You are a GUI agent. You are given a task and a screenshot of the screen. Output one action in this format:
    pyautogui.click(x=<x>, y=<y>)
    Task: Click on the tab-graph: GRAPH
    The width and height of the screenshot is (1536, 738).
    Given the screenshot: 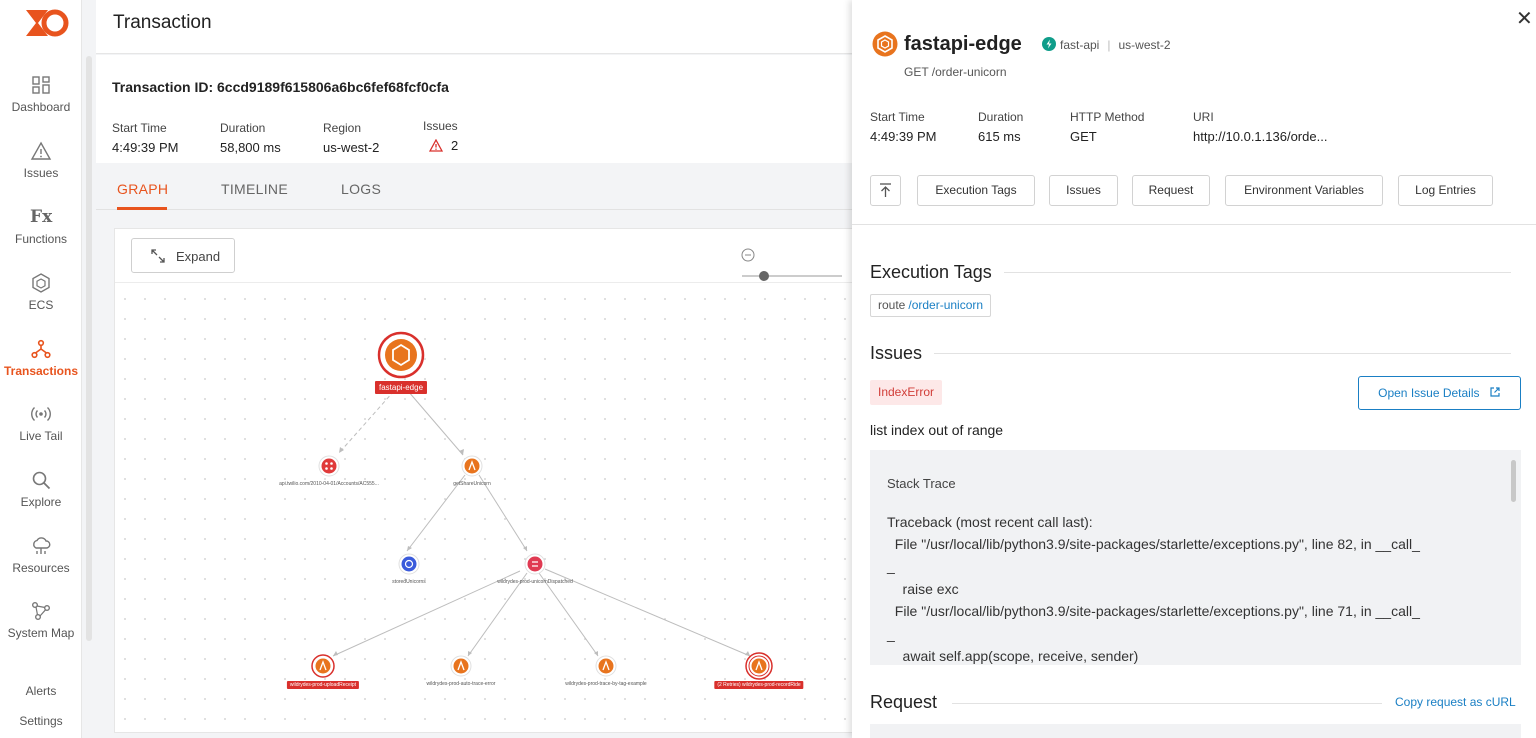 What is the action you would take?
    pyautogui.click(x=143, y=189)
    